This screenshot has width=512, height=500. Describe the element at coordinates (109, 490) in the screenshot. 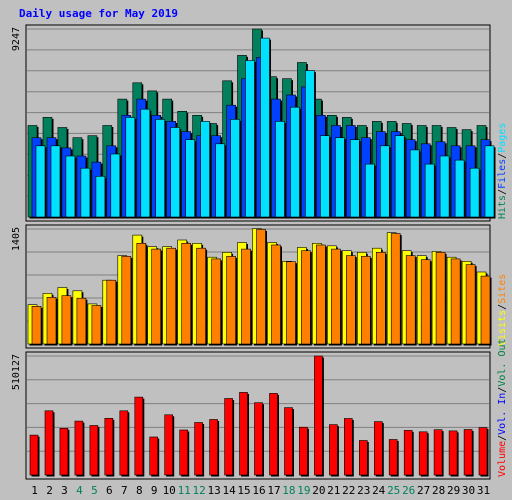

I see `day-label-6: 6` at that location.